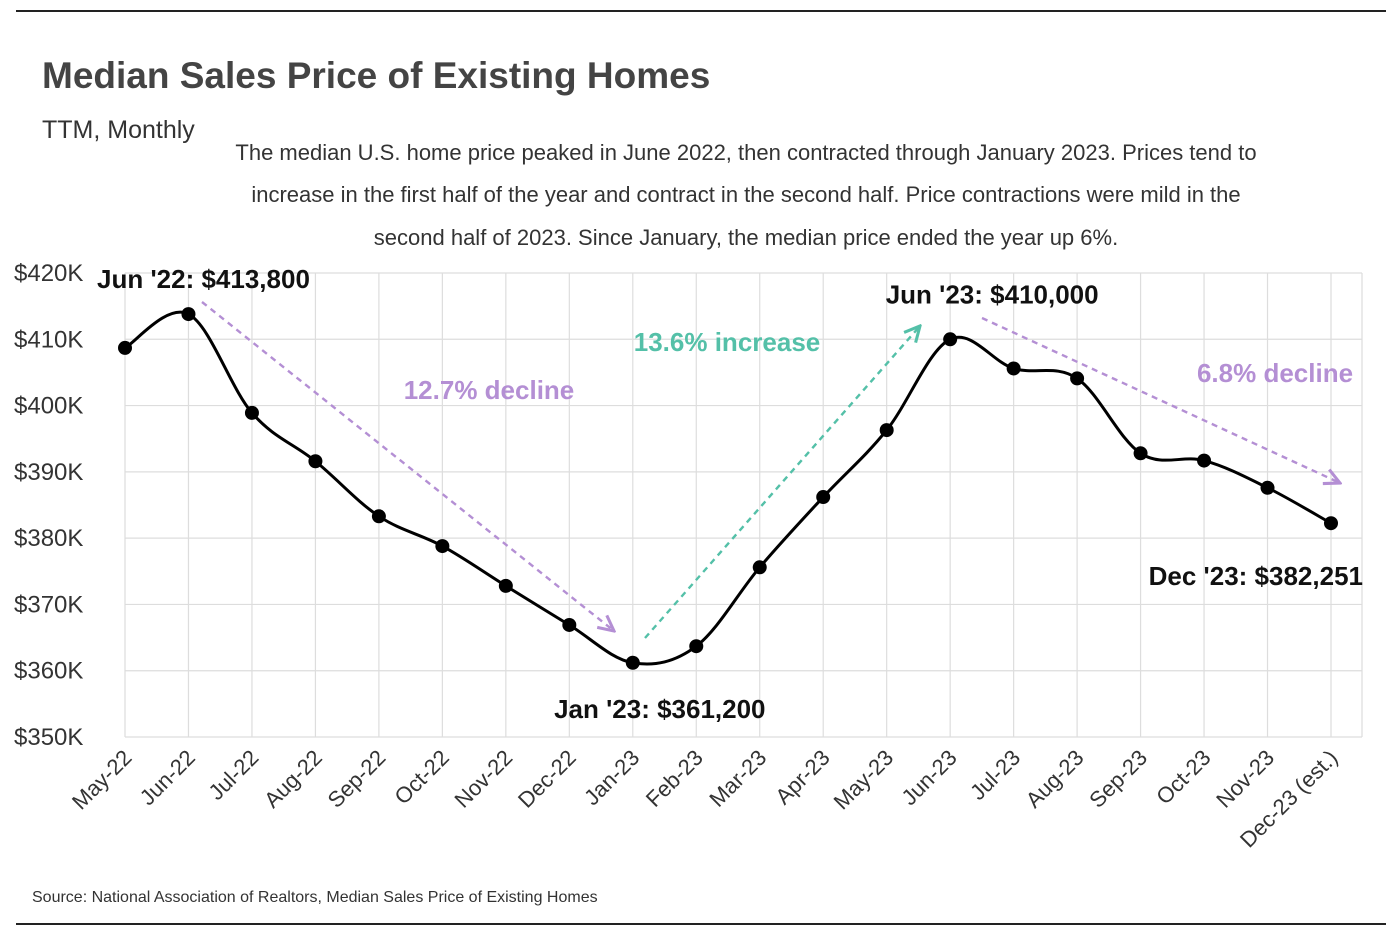  I want to click on bottom-rule, so click(701, 924).